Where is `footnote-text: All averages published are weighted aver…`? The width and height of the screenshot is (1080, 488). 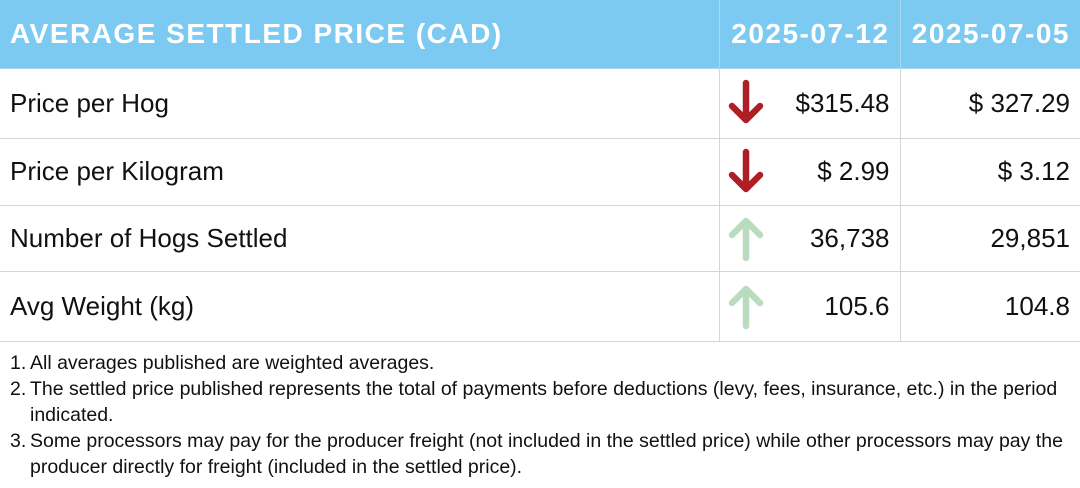
footnote-text: All averages published are weighted aver… is located at coordinates (232, 362).